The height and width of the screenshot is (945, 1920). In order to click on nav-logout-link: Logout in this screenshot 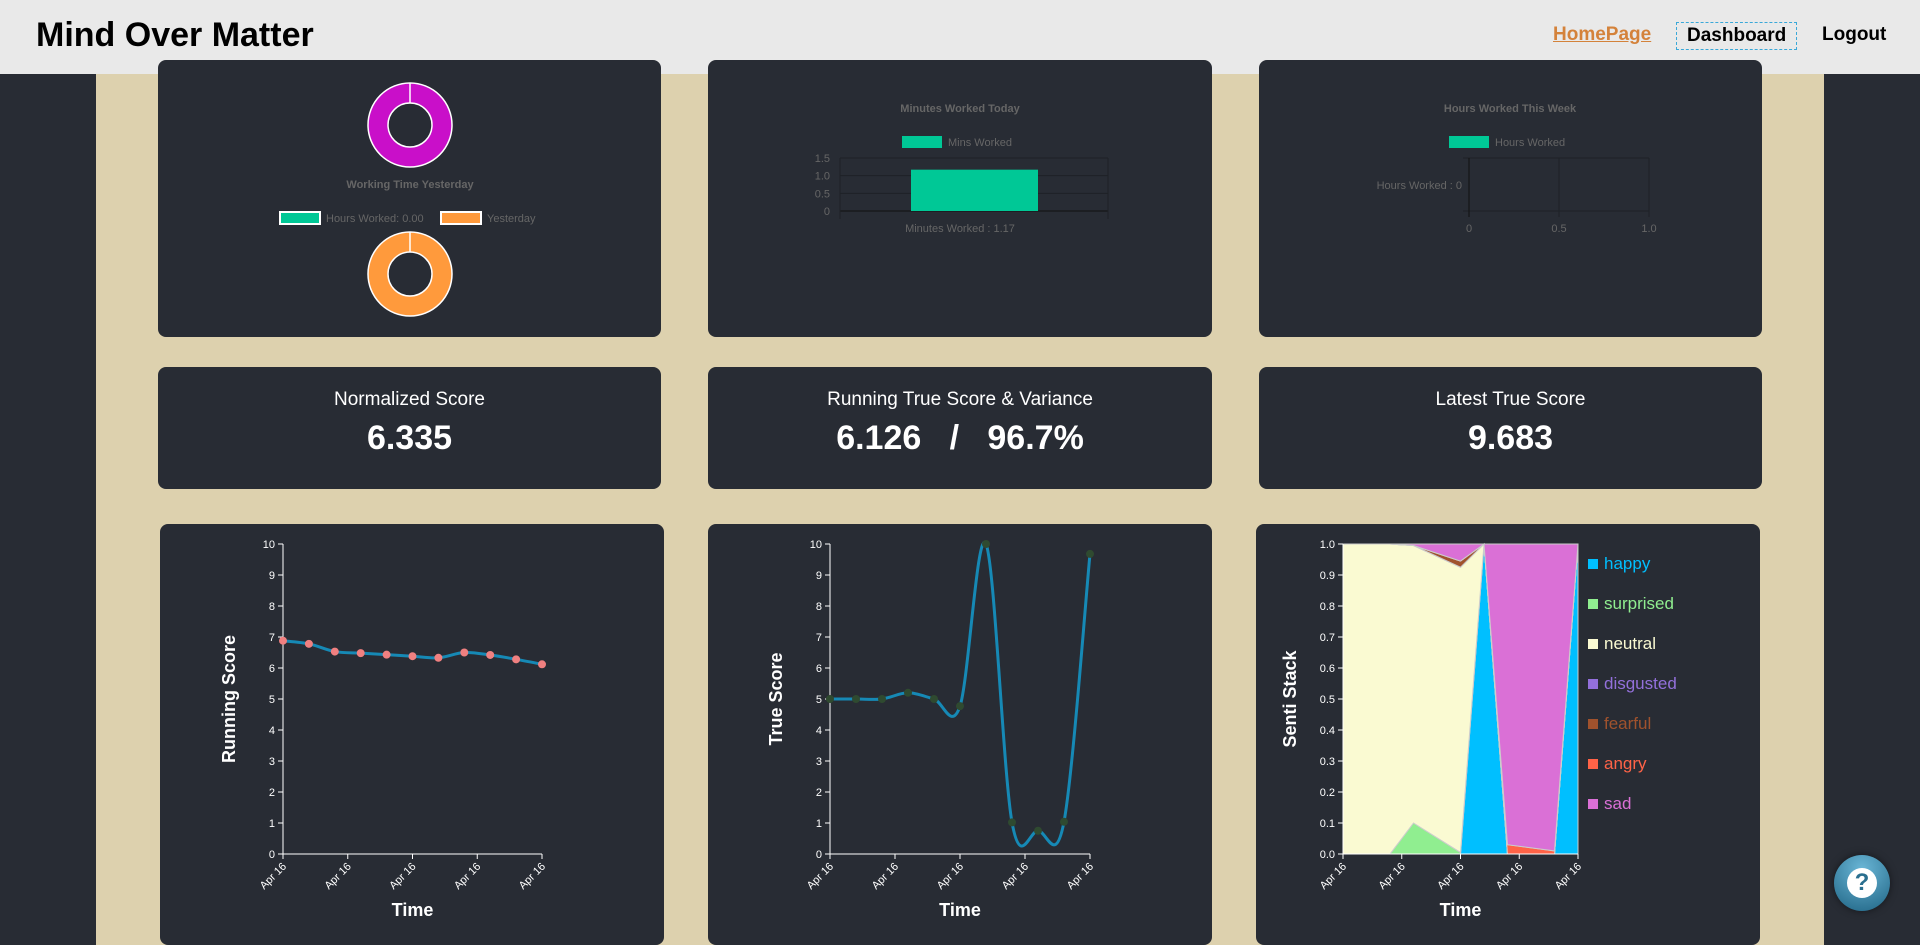, I will do `click(1854, 34)`.